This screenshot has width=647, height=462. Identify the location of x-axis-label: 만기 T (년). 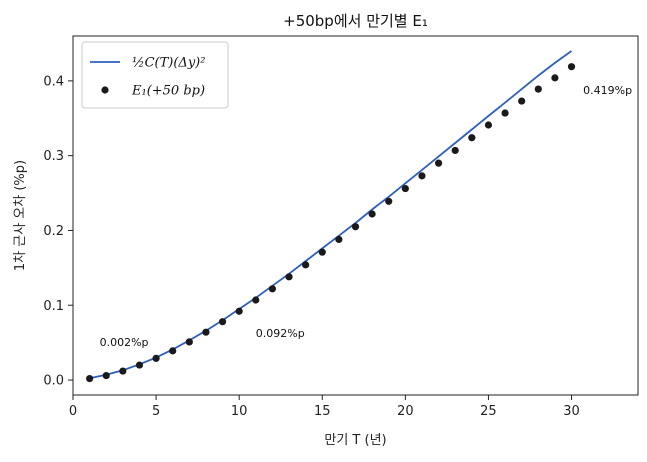
(355, 440).